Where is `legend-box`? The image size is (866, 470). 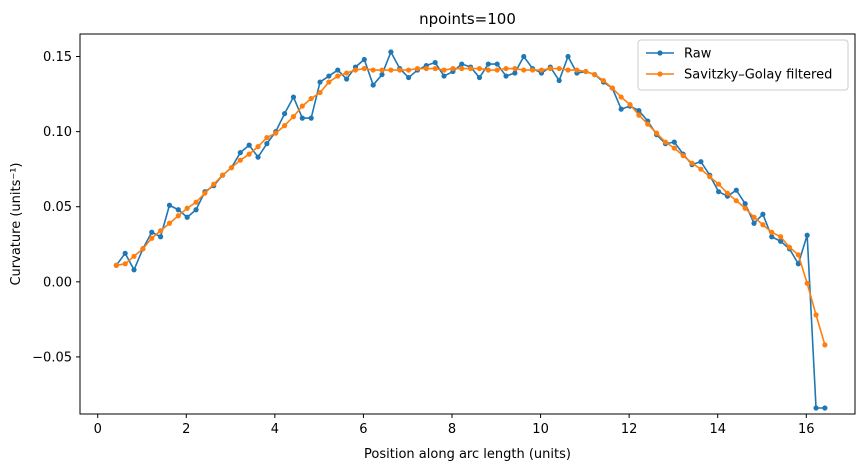
legend-box is located at coordinates (743, 65).